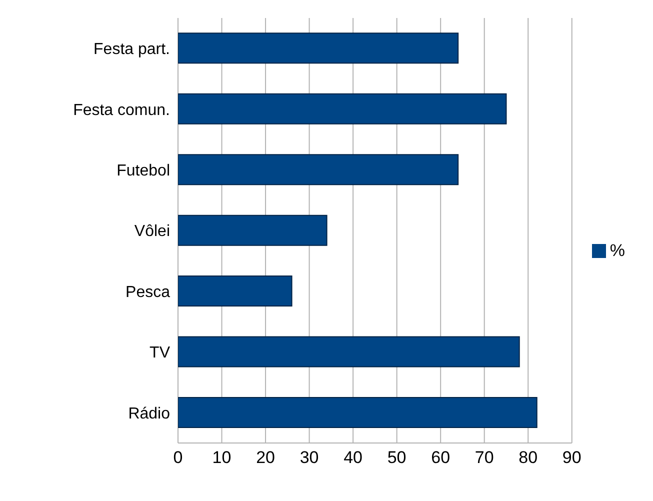  Describe the element at coordinates (396, 458) in the screenshot. I see `x-tick-label: 50` at that location.